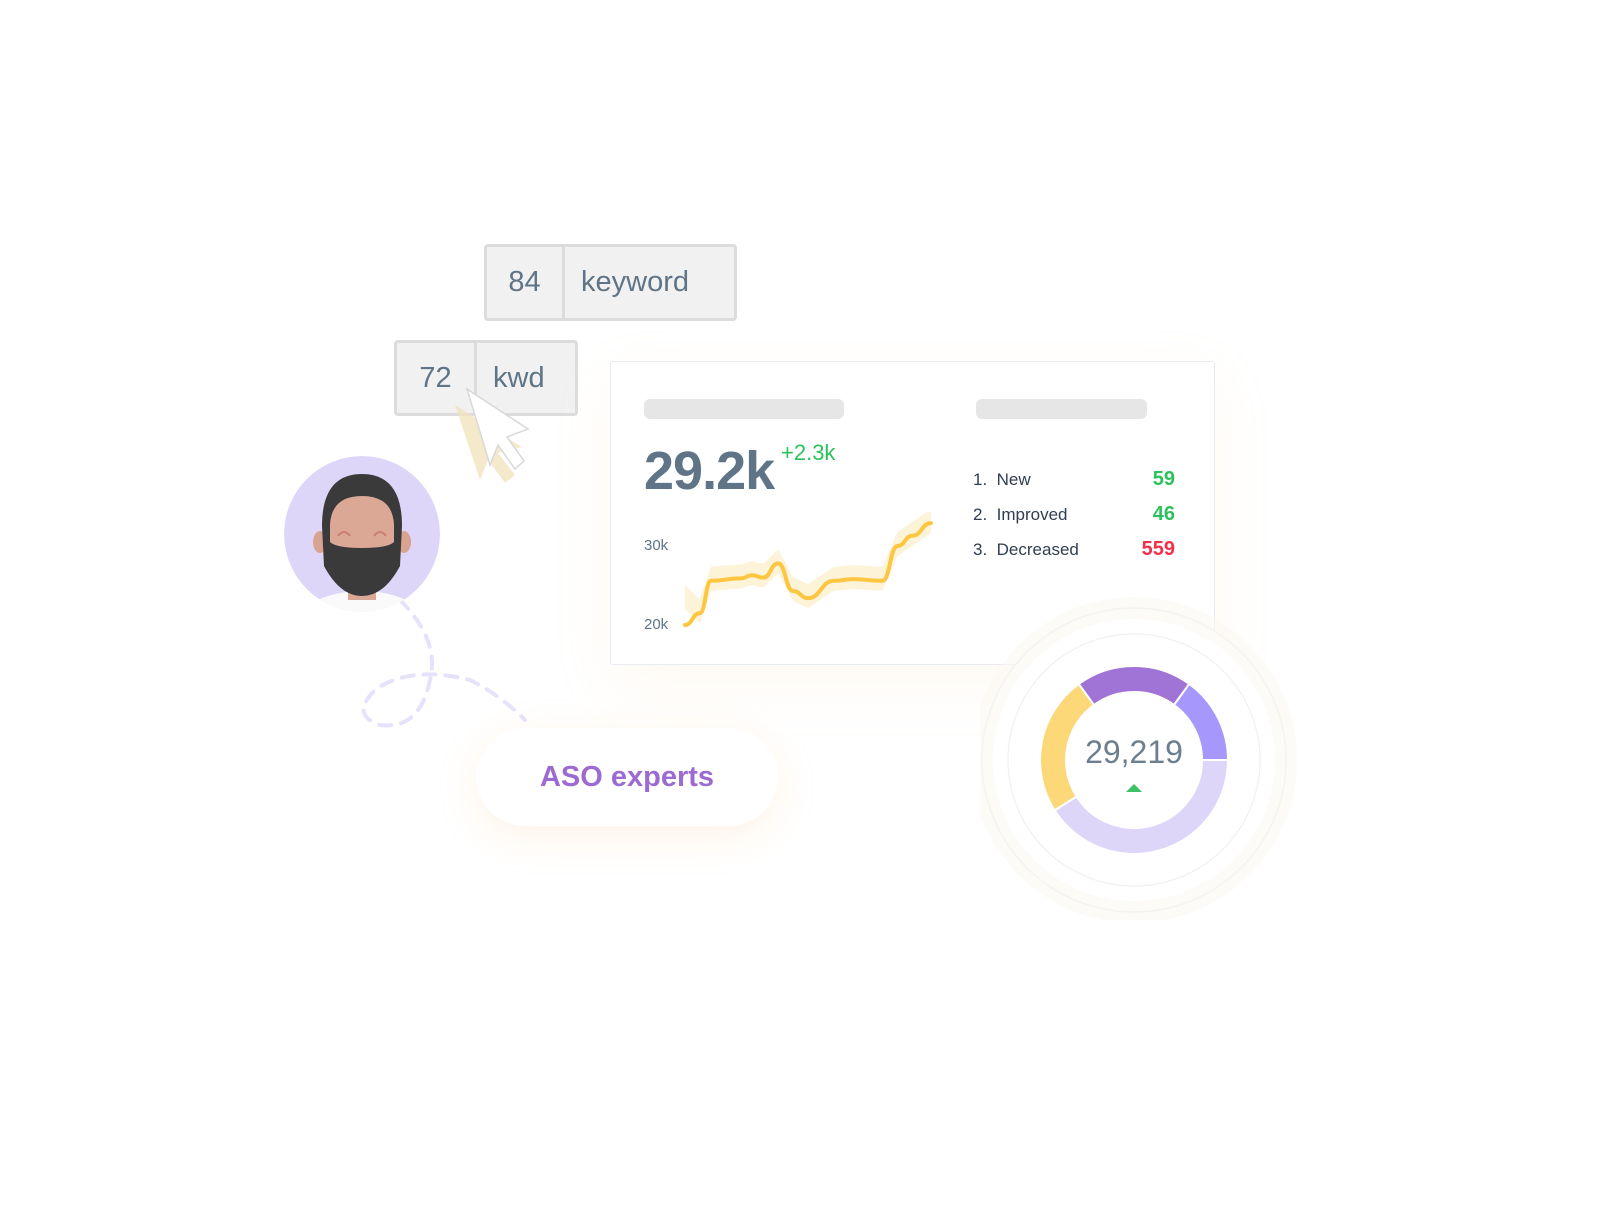 This screenshot has width=1624, height=1220. Describe the element at coordinates (1032, 514) in the screenshot. I see `item-label: Improved` at that location.